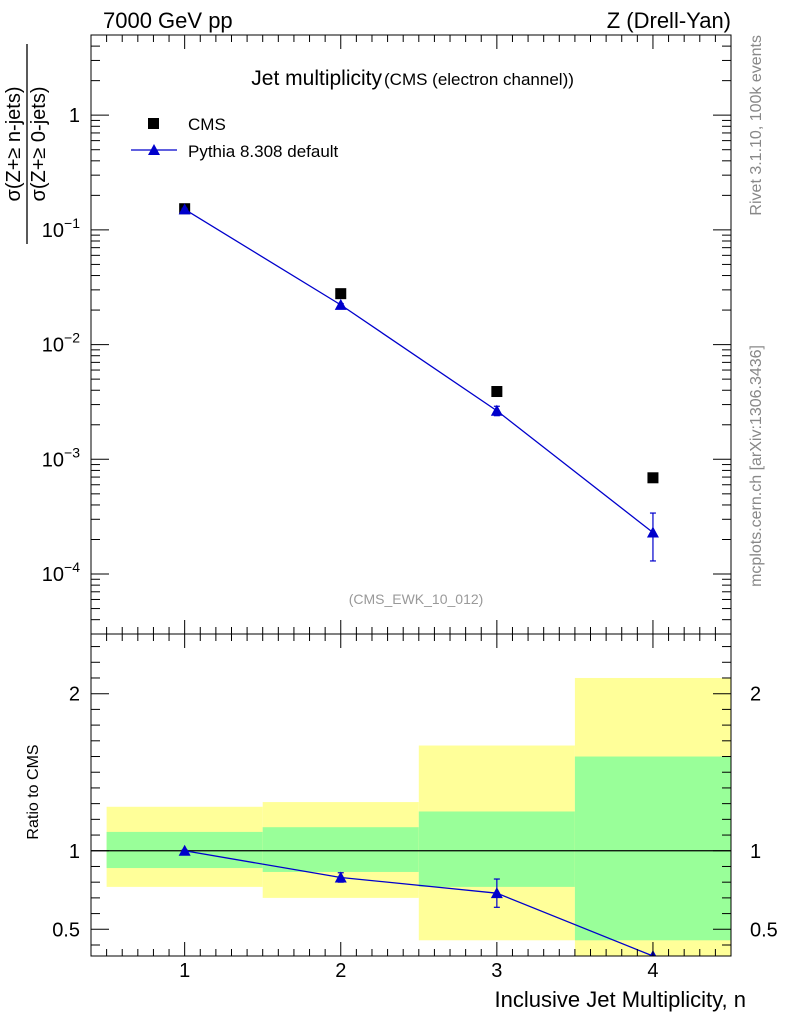 The image size is (786, 1024). Describe the element at coordinates (755, 695) in the screenshot. I see `ratio-y-tick-label-right: 2` at that location.